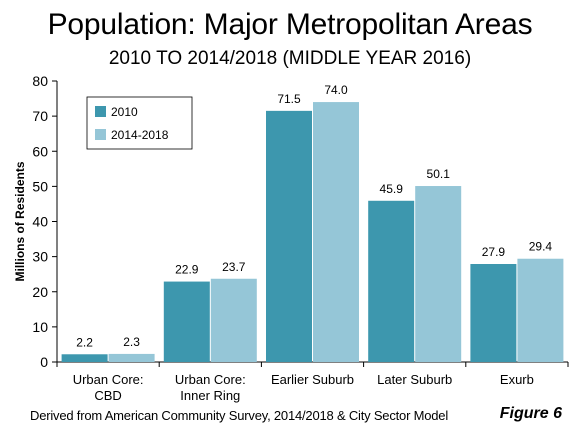 This screenshot has width=580, height=435. What do you see at coordinates (20, 221) in the screenshot?
I see `y-axis-title: Millions of Residents` at bounding box center [20, 221].